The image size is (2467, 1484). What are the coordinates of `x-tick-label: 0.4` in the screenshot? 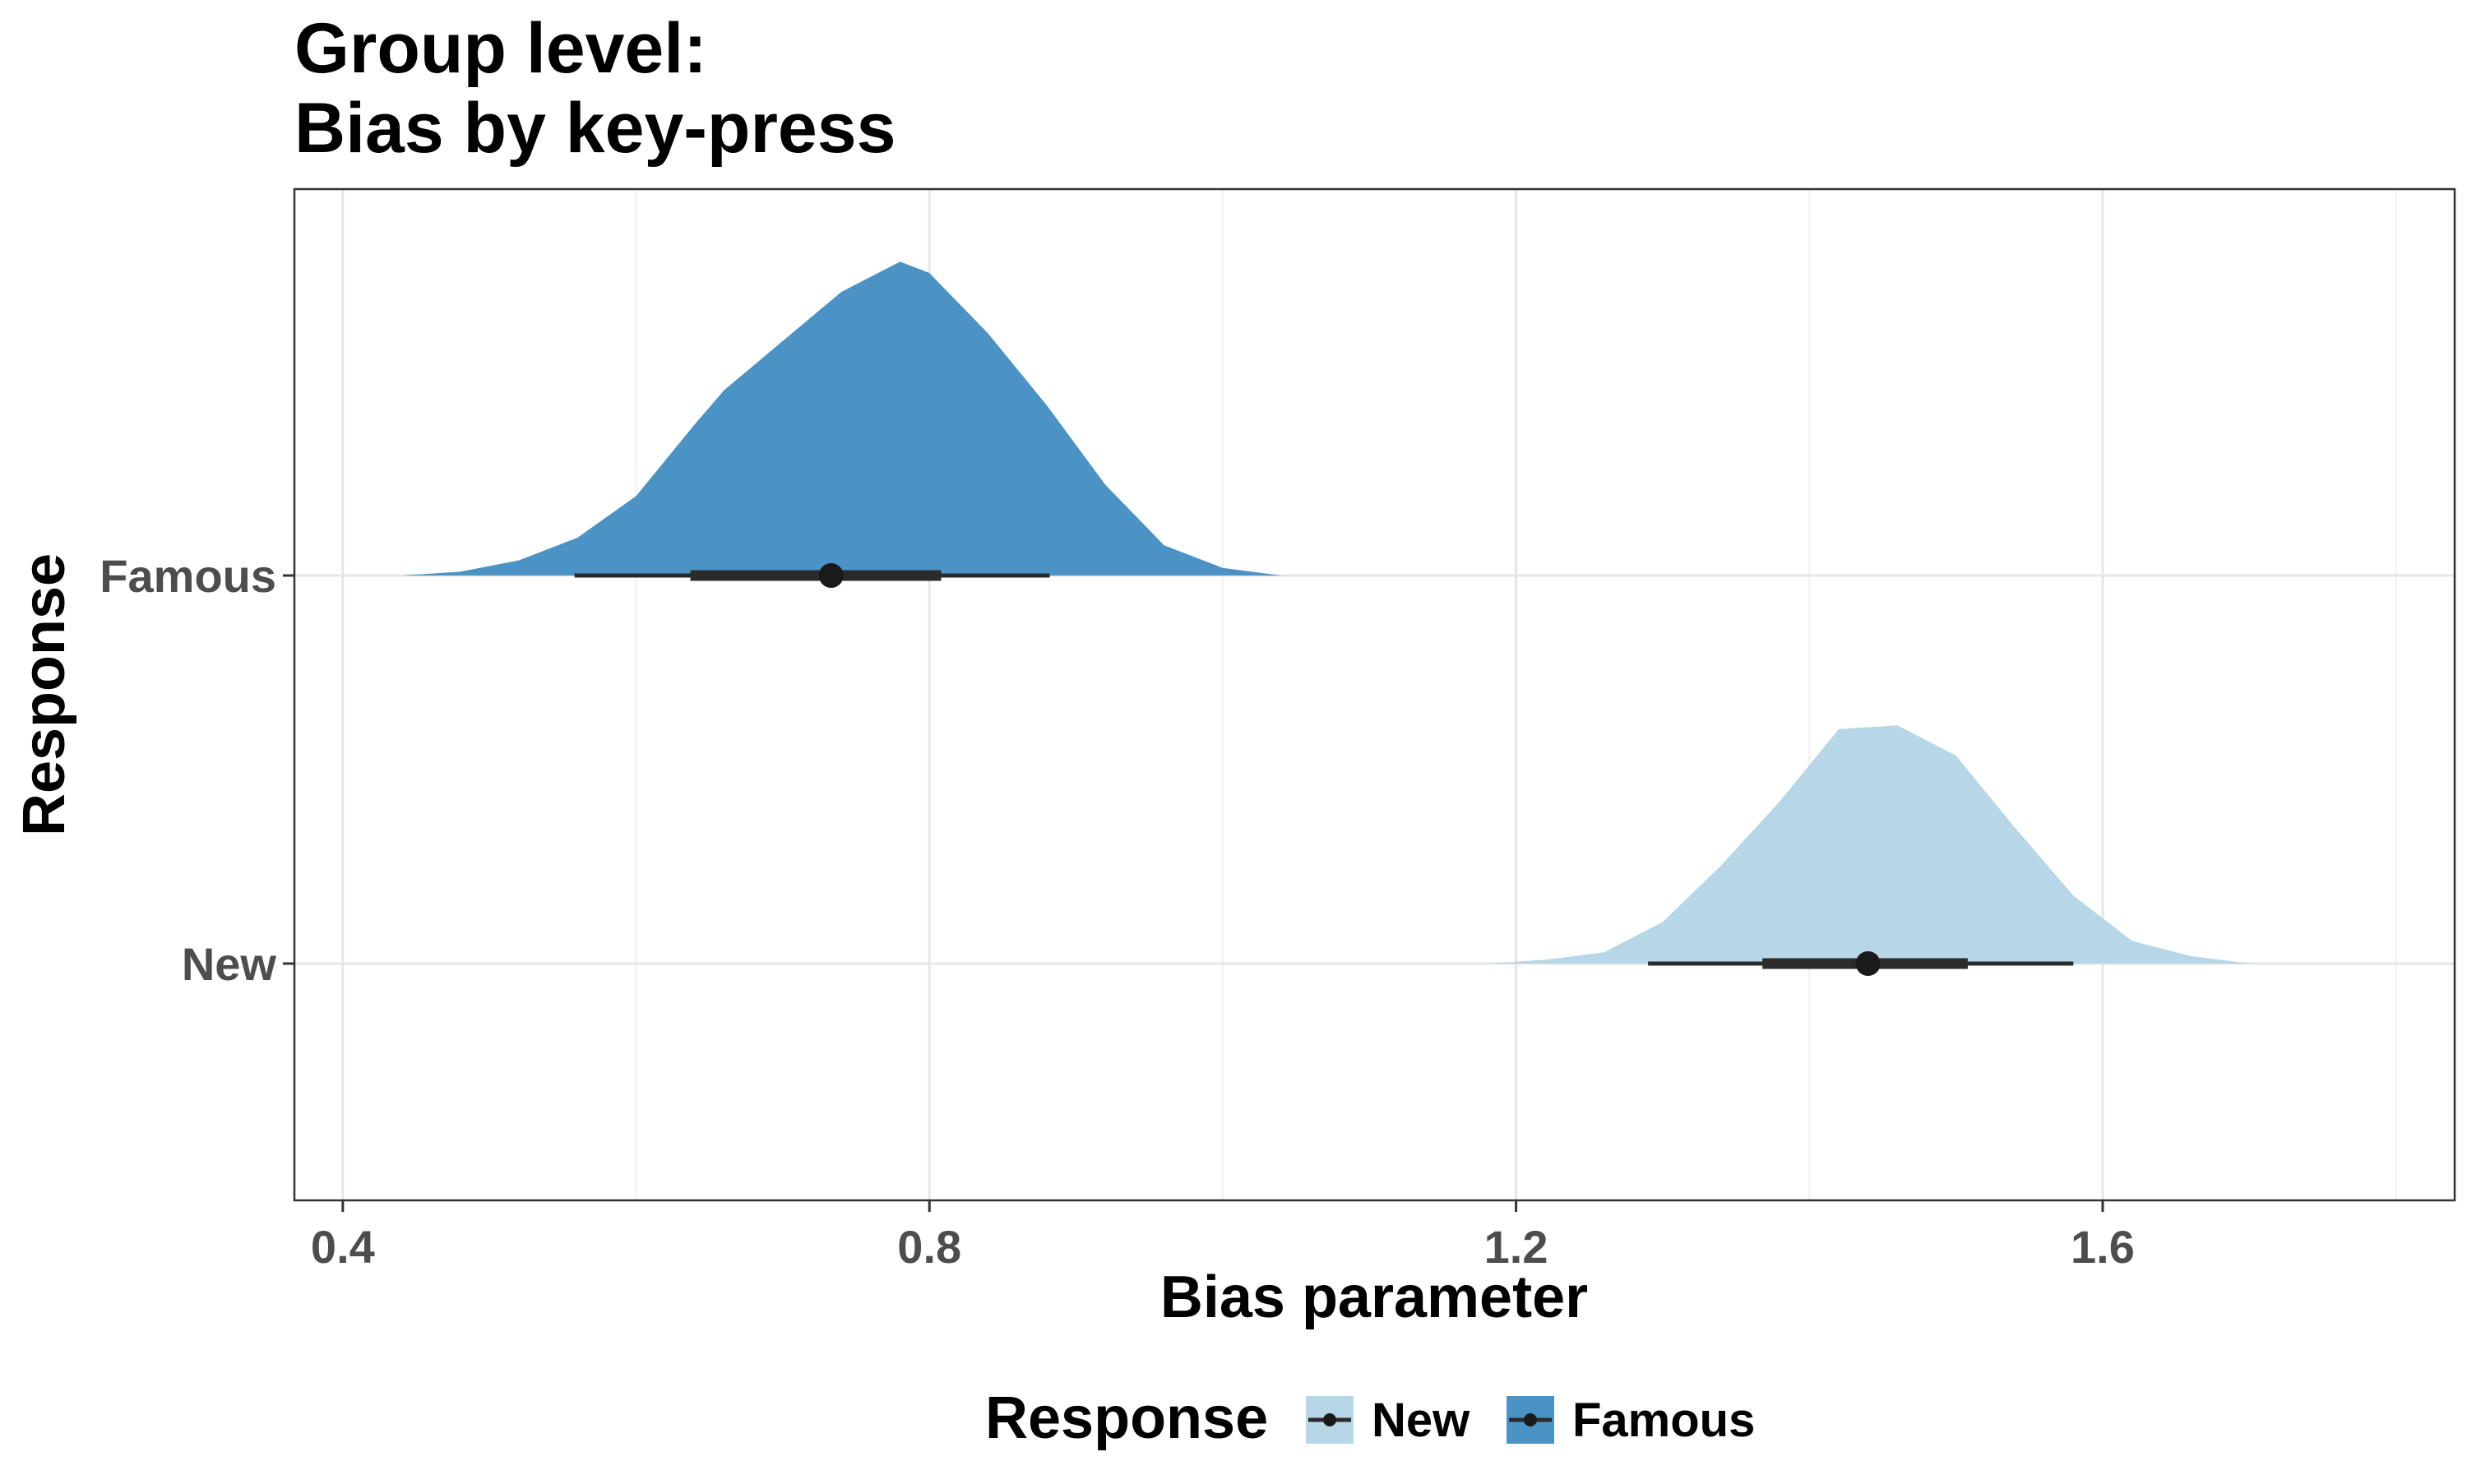 It's located at (343, 1247).